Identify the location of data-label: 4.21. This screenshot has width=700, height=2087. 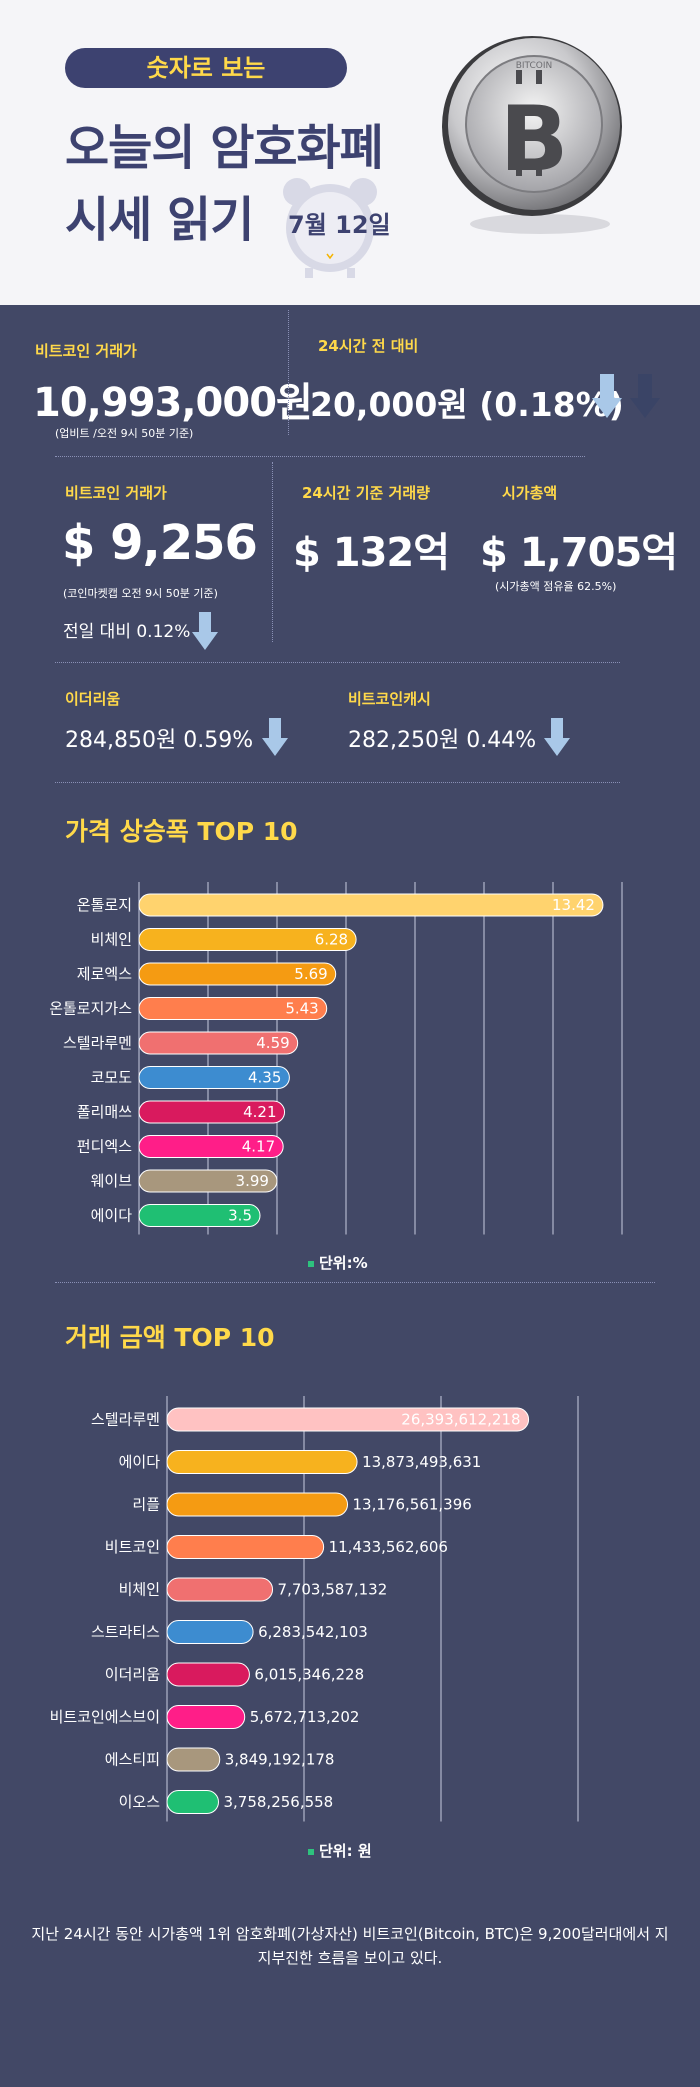
(259, 1112).